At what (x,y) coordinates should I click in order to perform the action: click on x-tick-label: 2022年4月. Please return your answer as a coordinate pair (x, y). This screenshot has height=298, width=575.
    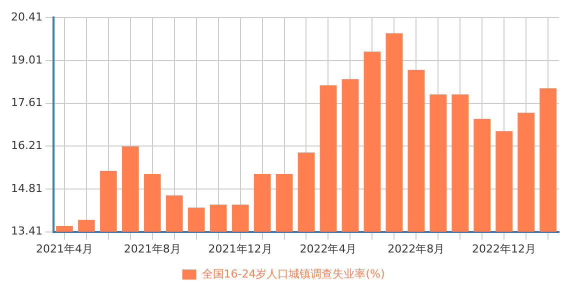
    Looking at the image, I should click on (328, 249).